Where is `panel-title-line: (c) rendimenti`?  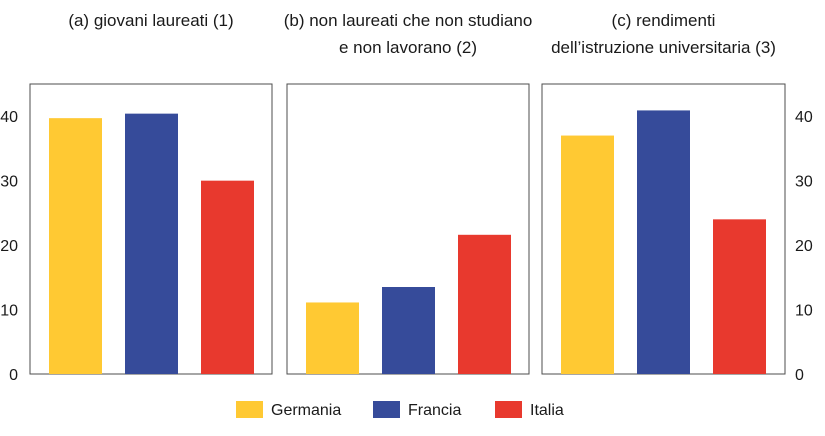
panel-title-line: (c) rendimenti is located at coordinates (664, 20).